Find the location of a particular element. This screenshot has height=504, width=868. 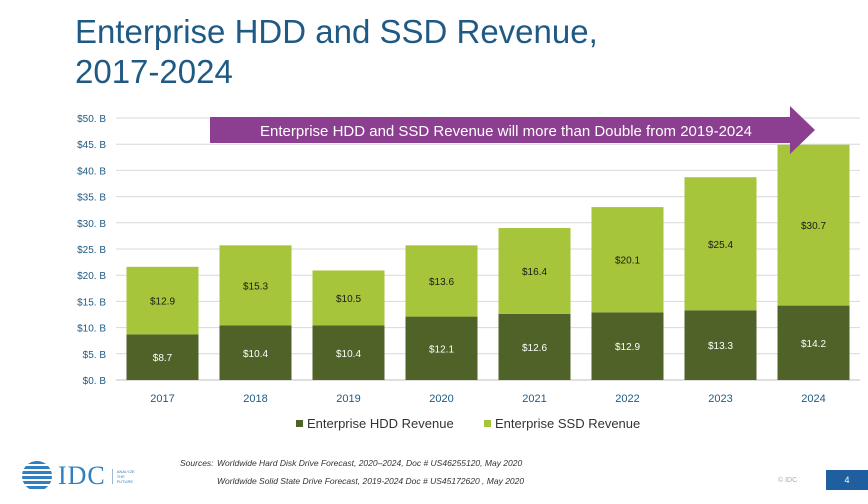

data-label-ssd: $25.4 is located at coordinates (720, 245).